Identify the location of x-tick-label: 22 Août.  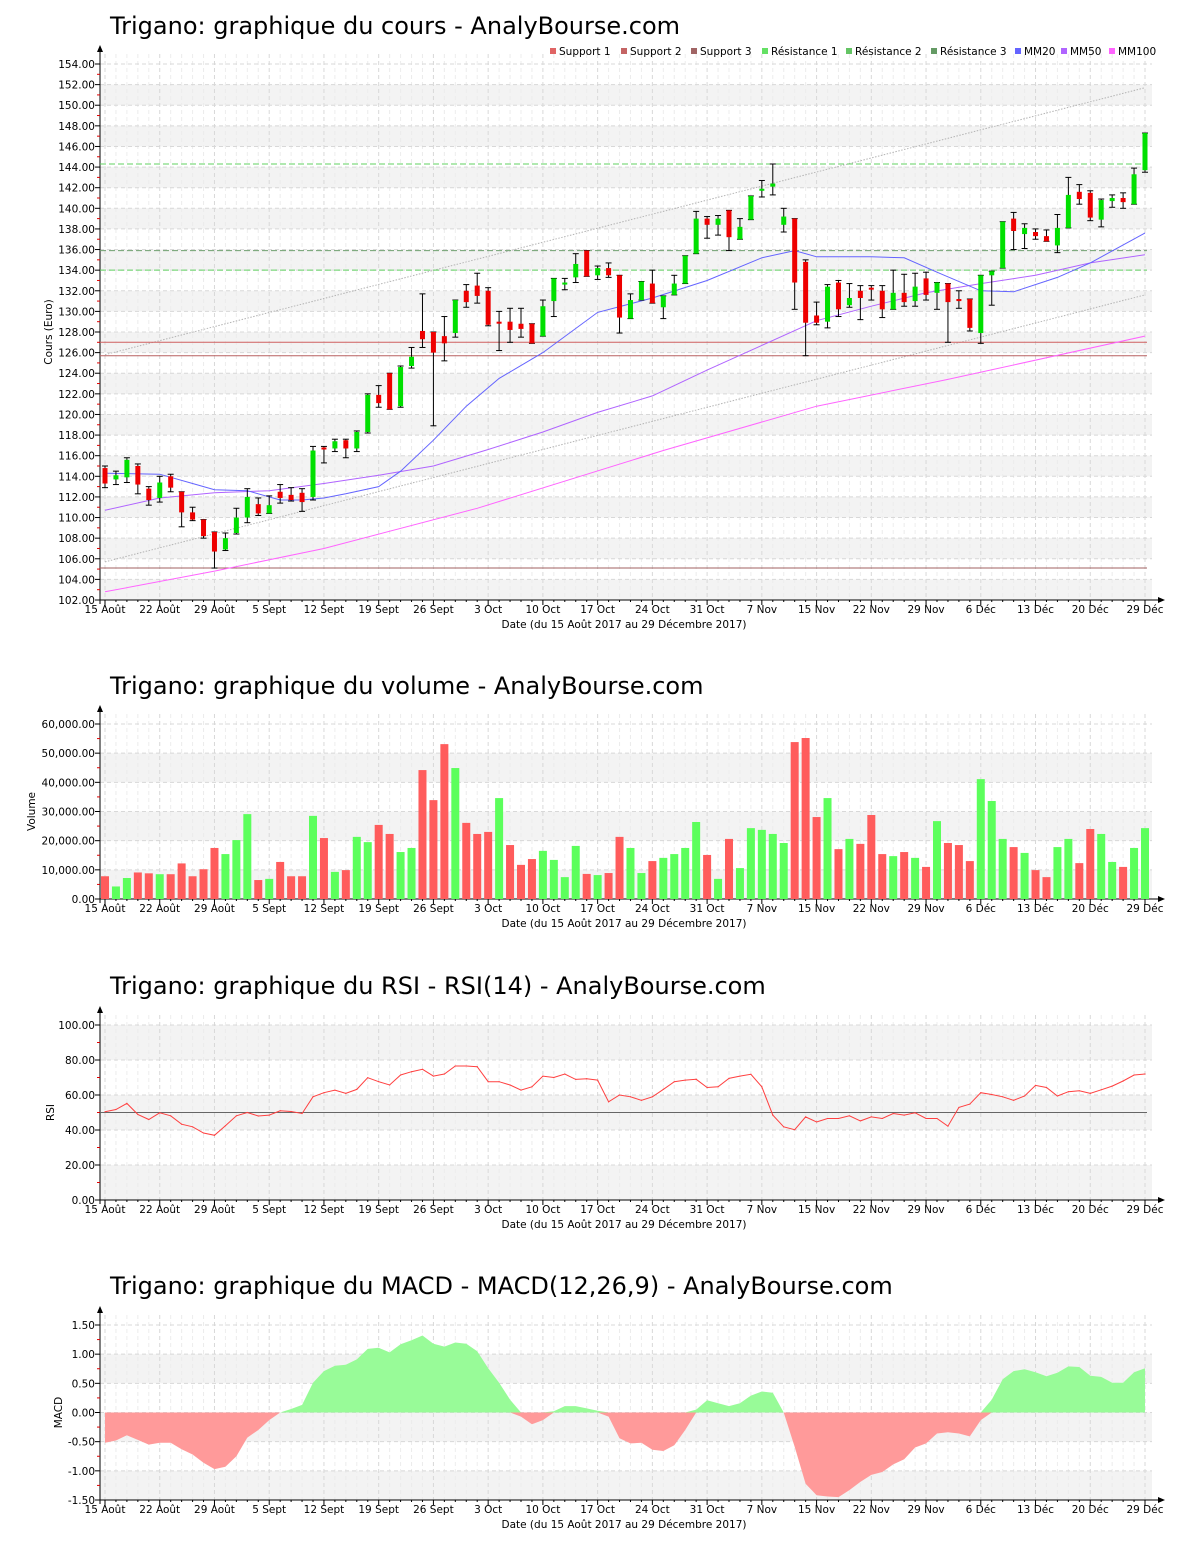
(159, 1510).